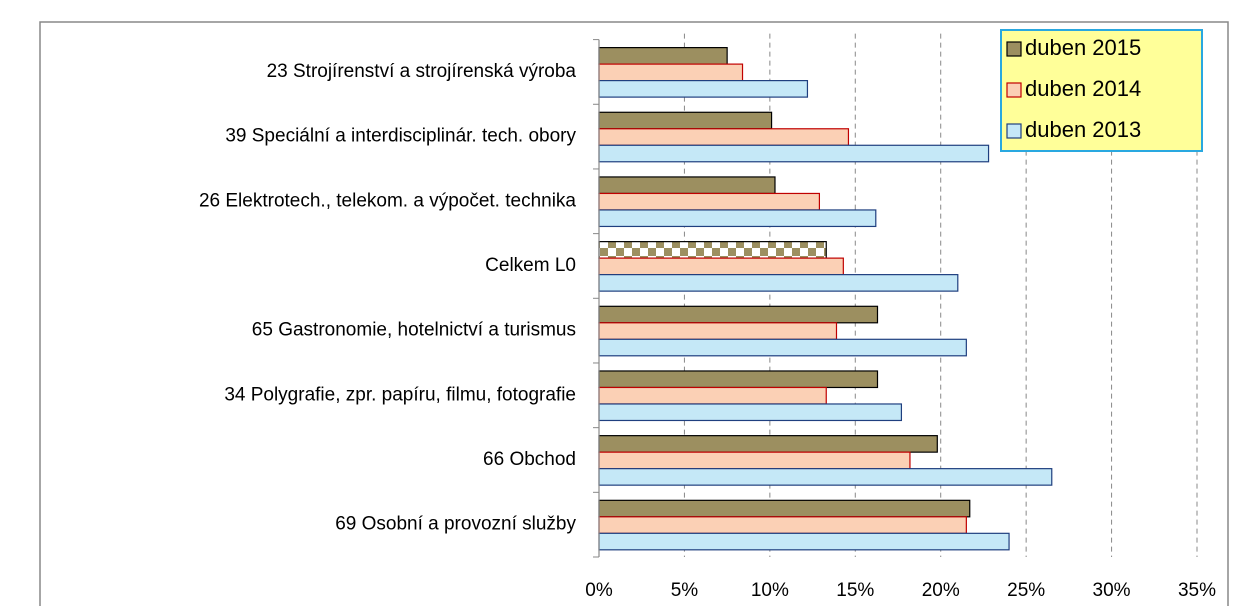  I want to click on x-tick-label: 0%, so click(599, 590).